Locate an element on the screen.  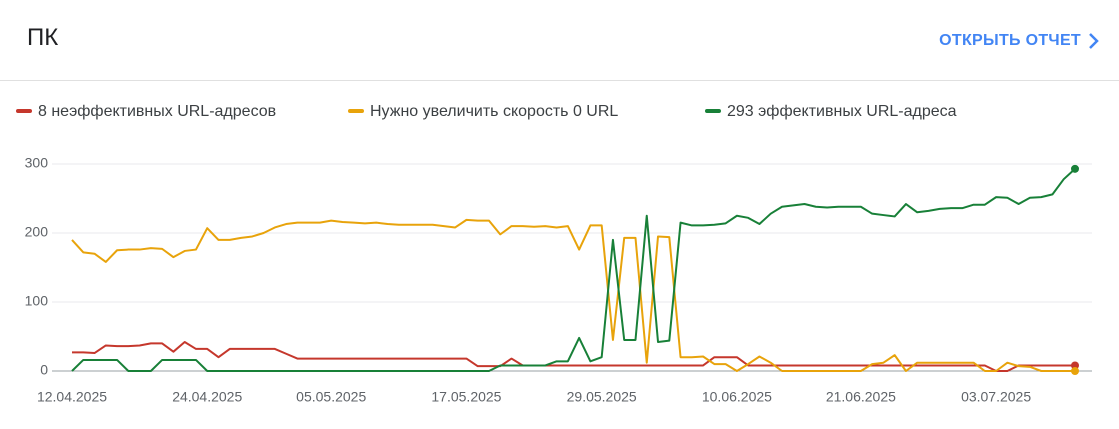
y-tick-label: 100 is located at coordinates (37, 301).